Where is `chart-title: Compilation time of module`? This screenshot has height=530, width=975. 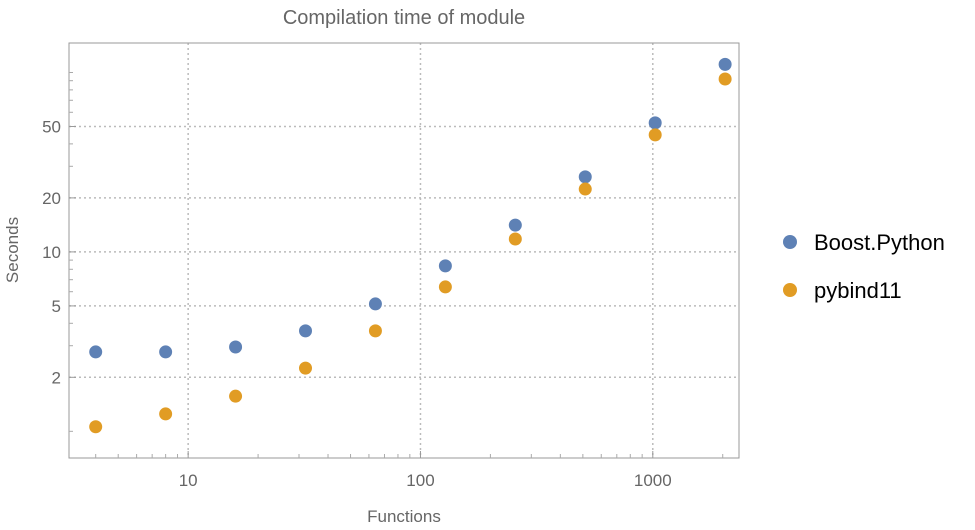
chart-title: Compilation time of module is located at coordinates (404, 18).